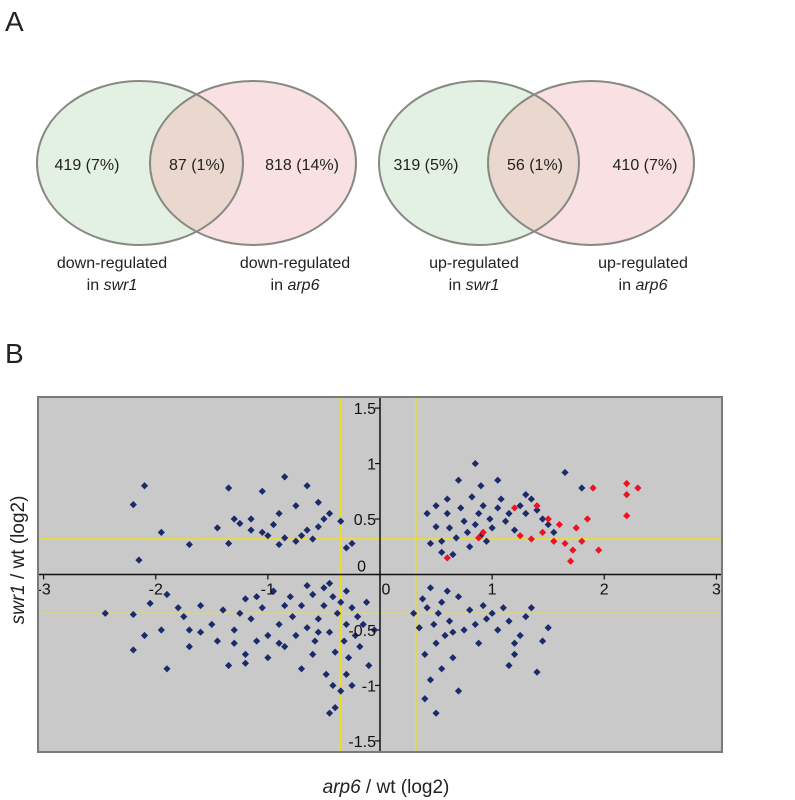  Describe the element at coordinates (140, 163) in the screenshot. I see `venn-outline-swr1-down` at that location.